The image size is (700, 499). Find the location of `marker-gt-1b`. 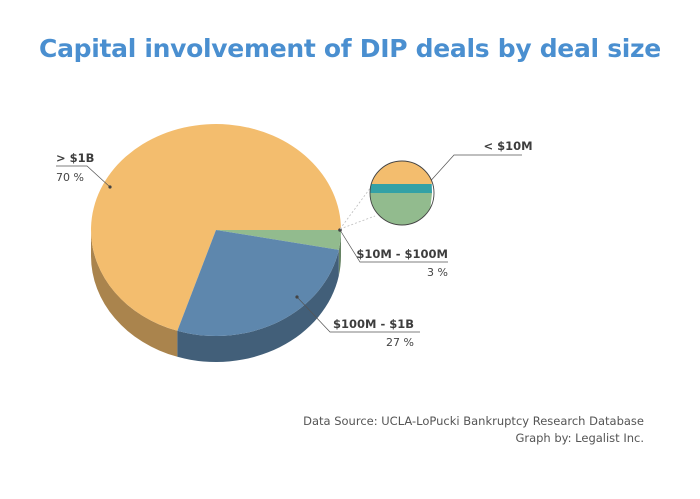

marker-gt-1b is located at coordinates (110, 187).